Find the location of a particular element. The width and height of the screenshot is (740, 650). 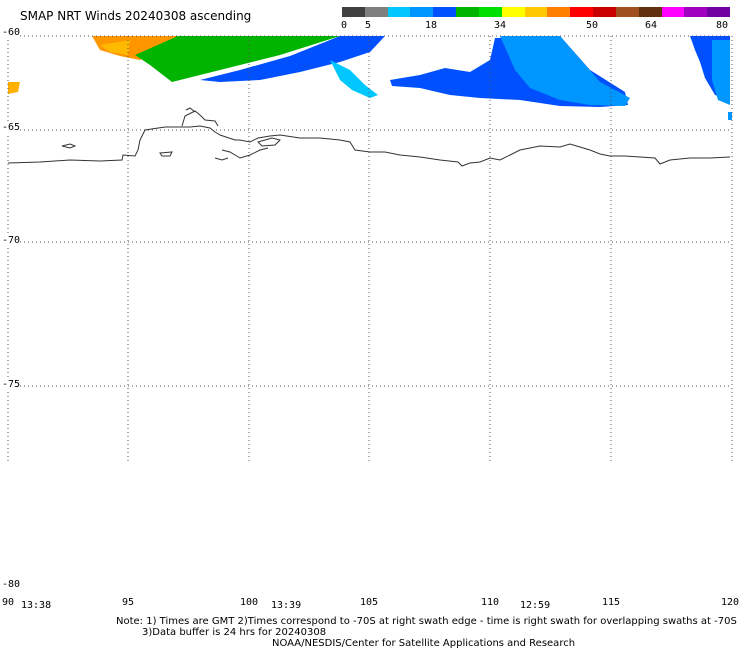

wind-swath-blue is located at coordinates (292, 59).